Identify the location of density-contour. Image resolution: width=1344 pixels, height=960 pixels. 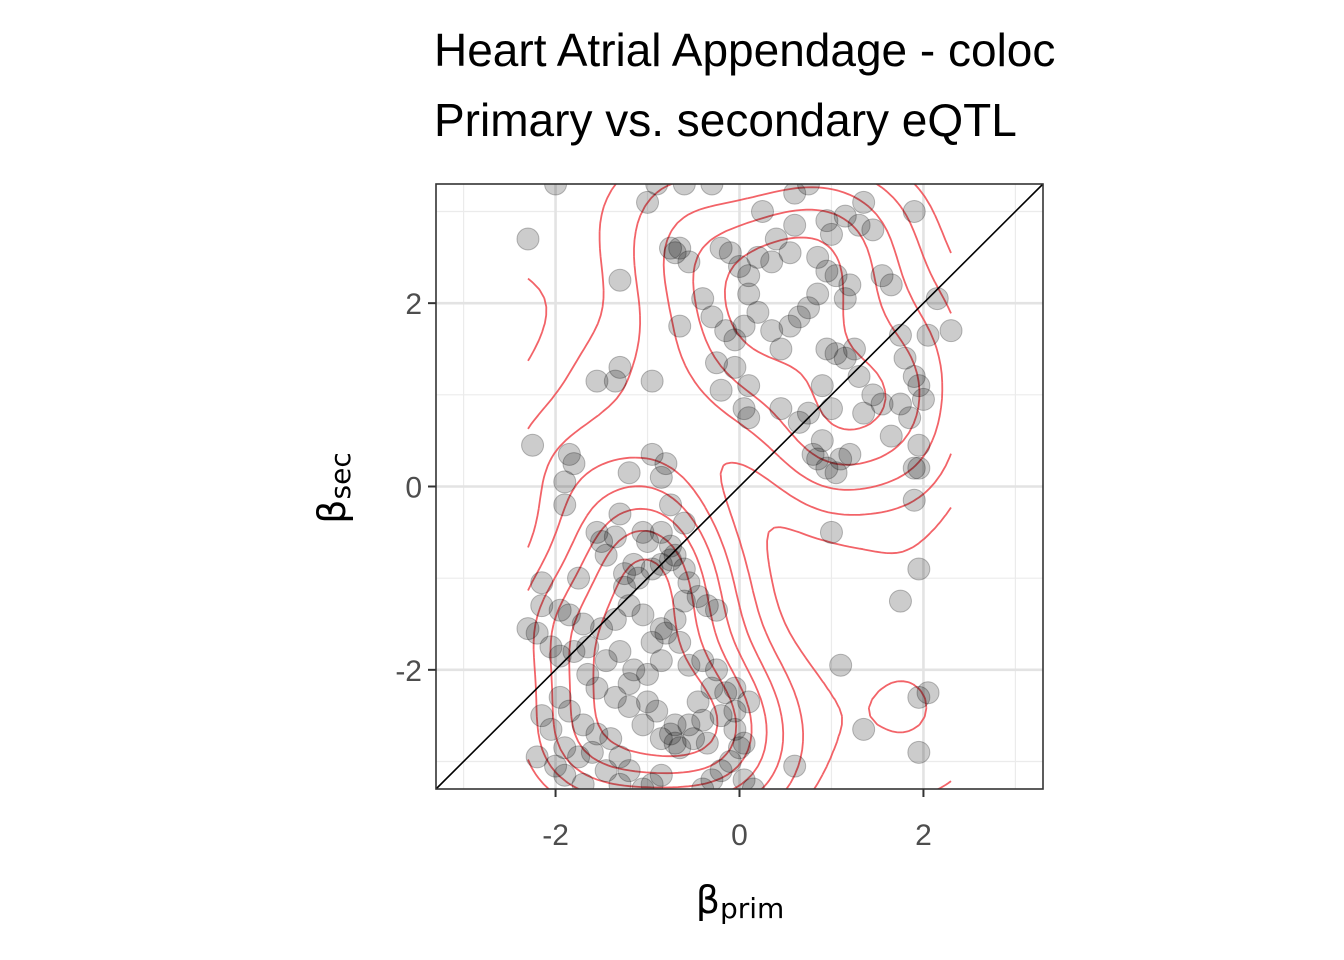
(655, 658).